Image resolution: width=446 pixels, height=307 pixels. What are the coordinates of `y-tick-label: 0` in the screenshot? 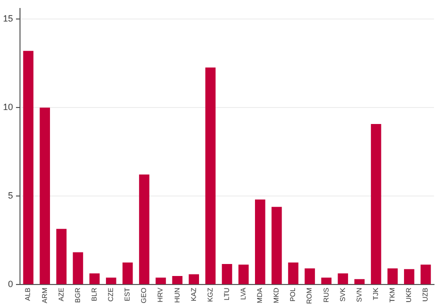 It's located at (11, 284).